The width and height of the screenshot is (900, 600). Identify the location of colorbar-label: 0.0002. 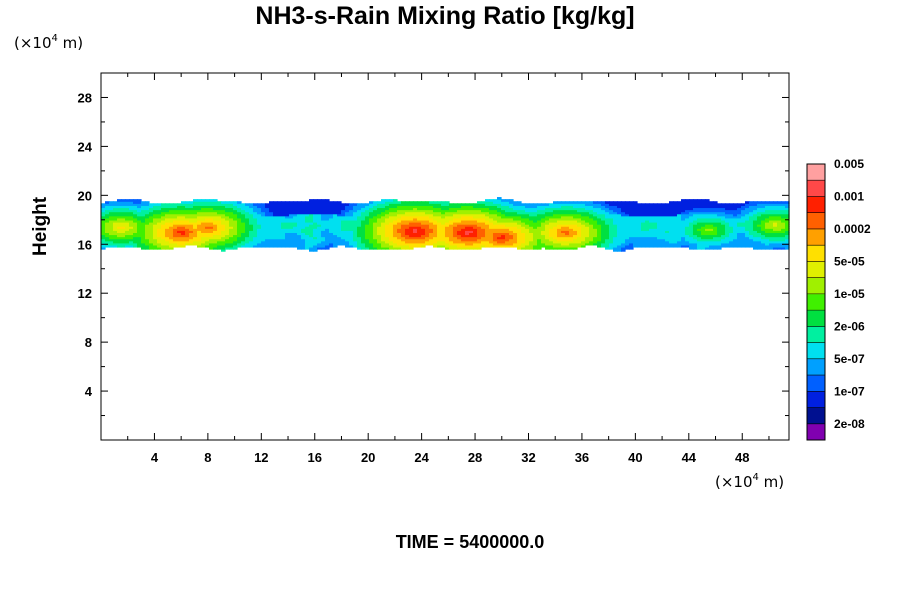
(852, 229).